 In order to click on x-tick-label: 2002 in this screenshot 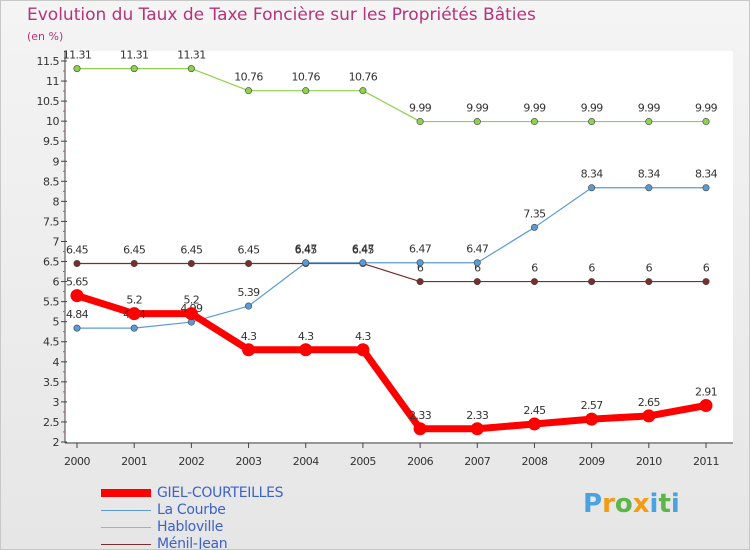, I will do `click(191, 461)`.